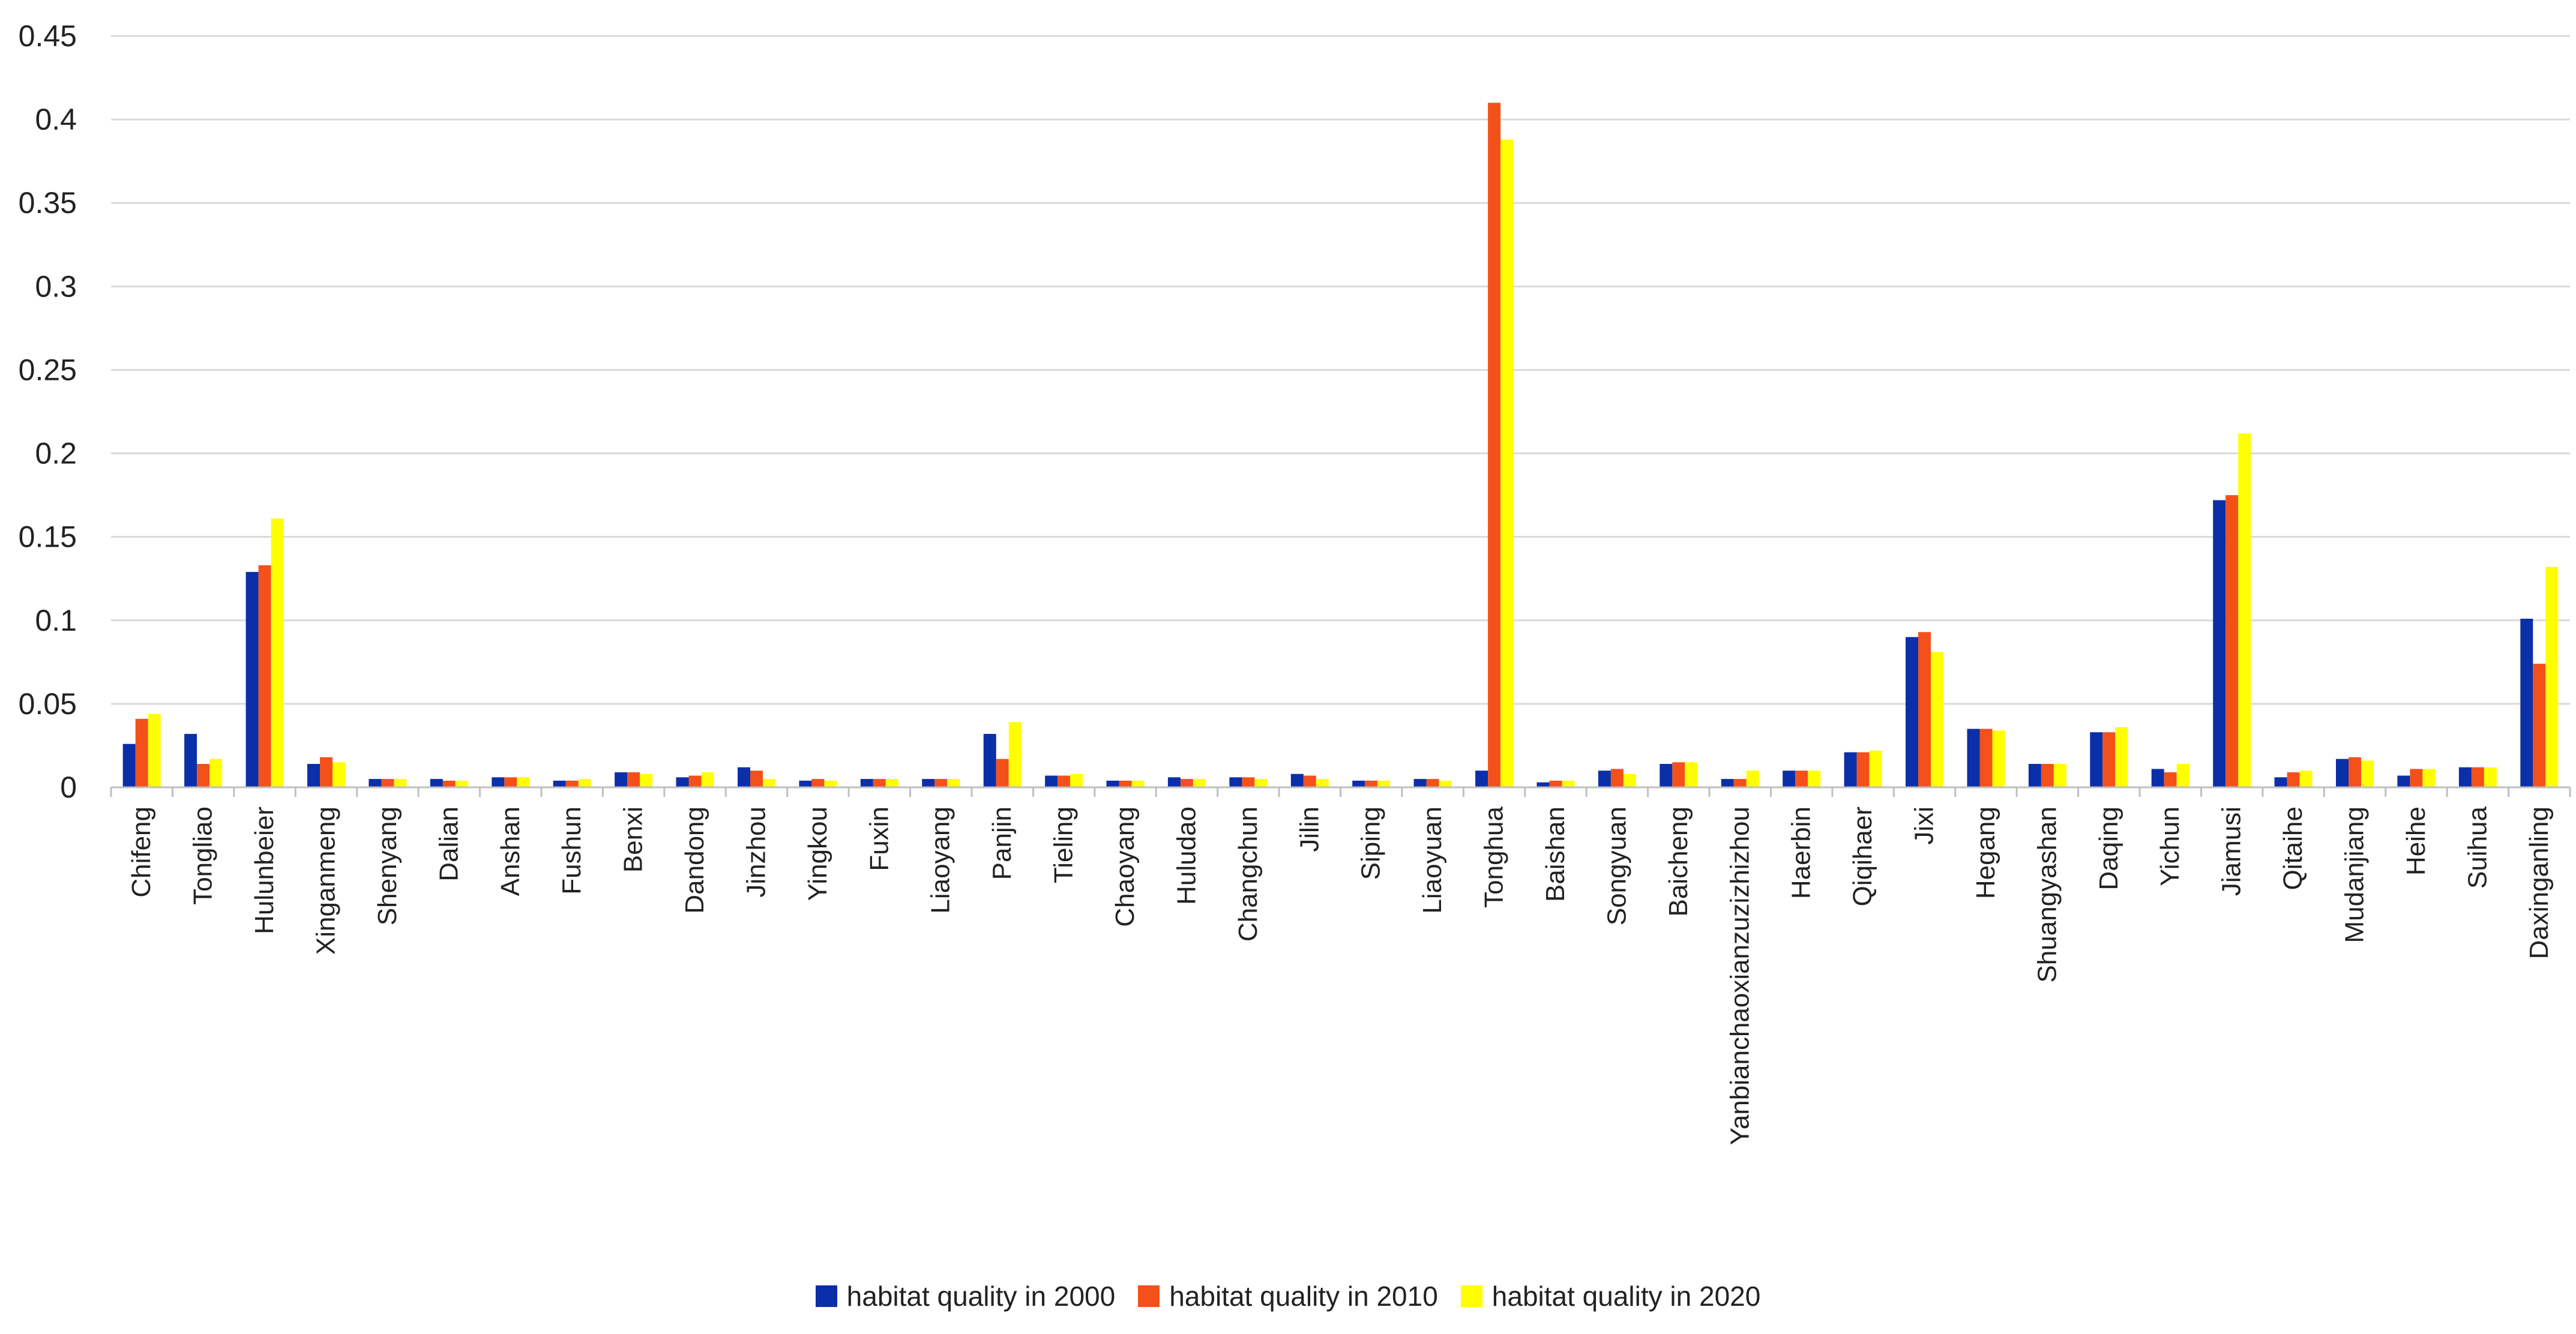 This screenshot has height=1334, width=2576. Describe the element at coordinates (1850, 769) in the screenshot. I see `bar-qiqihaer-2000` at that location.